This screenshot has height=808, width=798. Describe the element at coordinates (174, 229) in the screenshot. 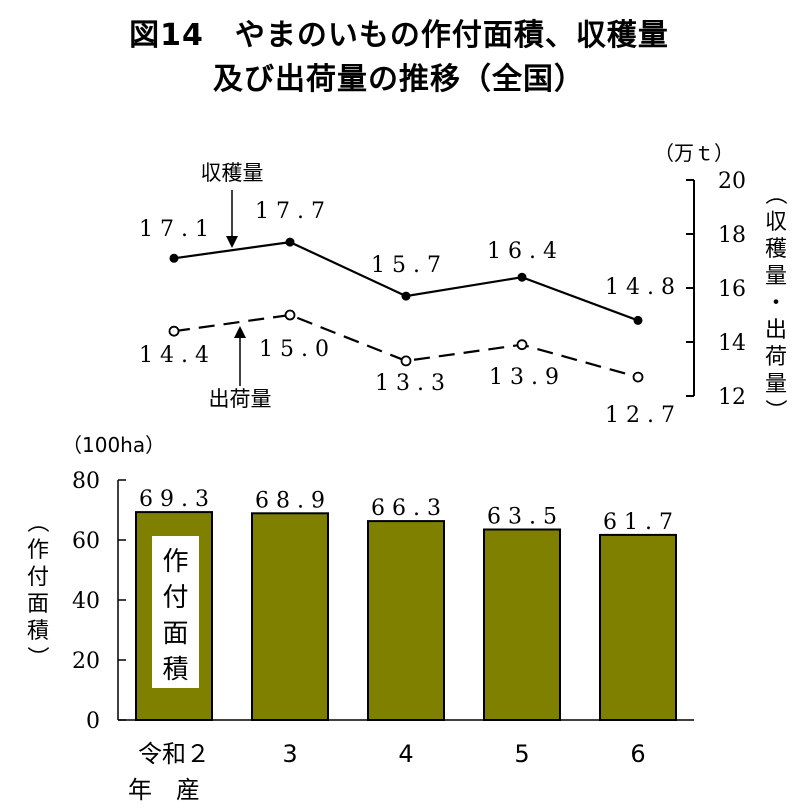

I see `harvest-data-label: 1 7 . 1` at that location.